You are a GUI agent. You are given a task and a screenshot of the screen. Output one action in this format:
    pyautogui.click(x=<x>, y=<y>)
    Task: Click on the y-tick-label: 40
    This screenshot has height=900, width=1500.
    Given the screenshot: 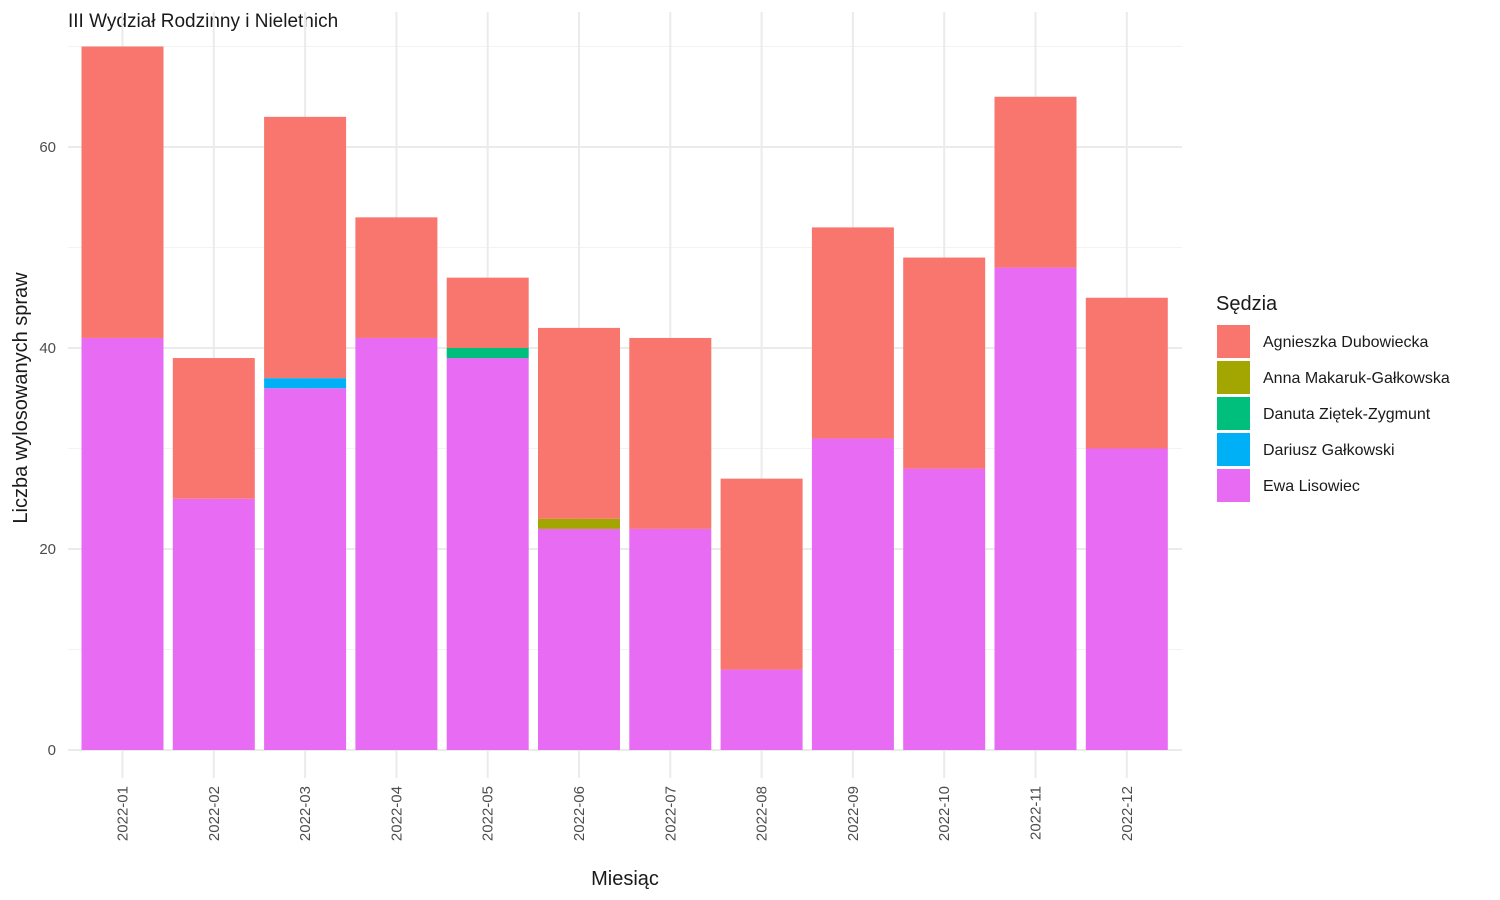 What is the action you would take?
    pyautogui.click(x=47, y=348)
    